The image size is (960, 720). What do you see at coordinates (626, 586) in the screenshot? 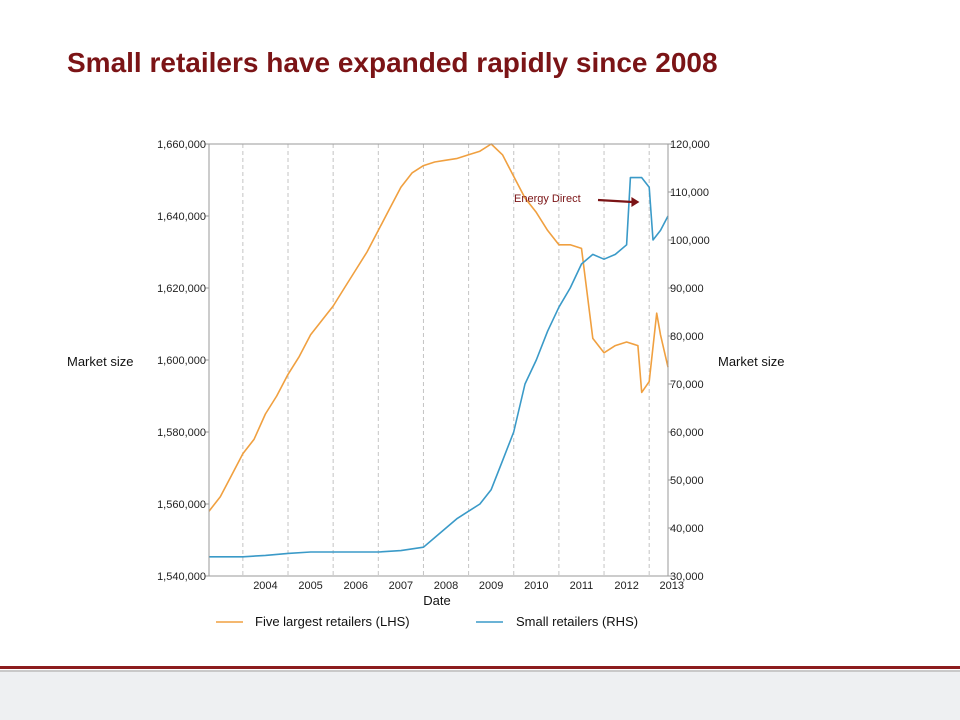
I see `x-tick-label: 2012` at bounding box center [626, 586].